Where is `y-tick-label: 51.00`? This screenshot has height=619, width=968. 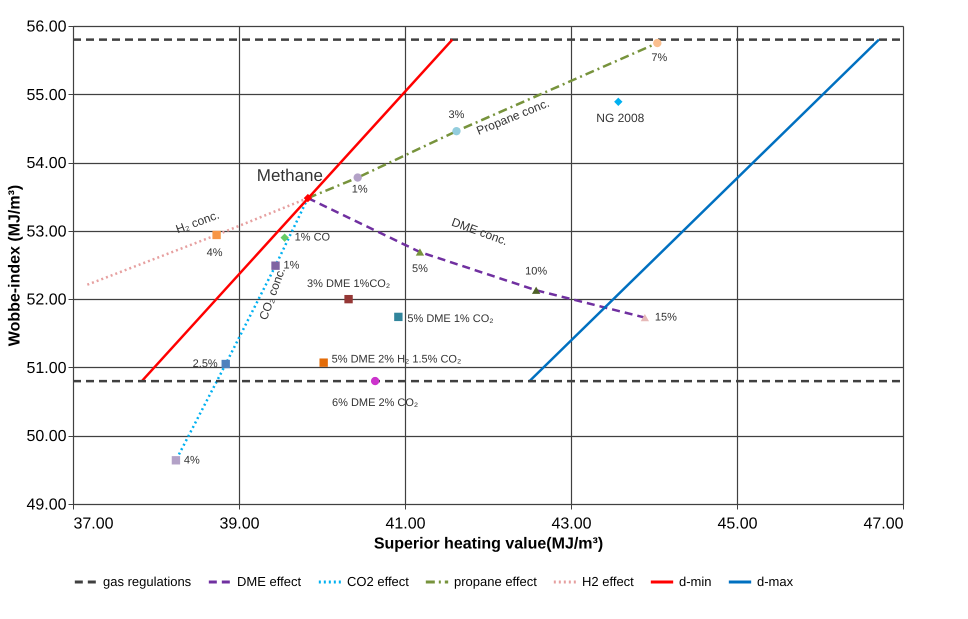 y-tick-label: 51.00 is located at coordinates (46, 368).